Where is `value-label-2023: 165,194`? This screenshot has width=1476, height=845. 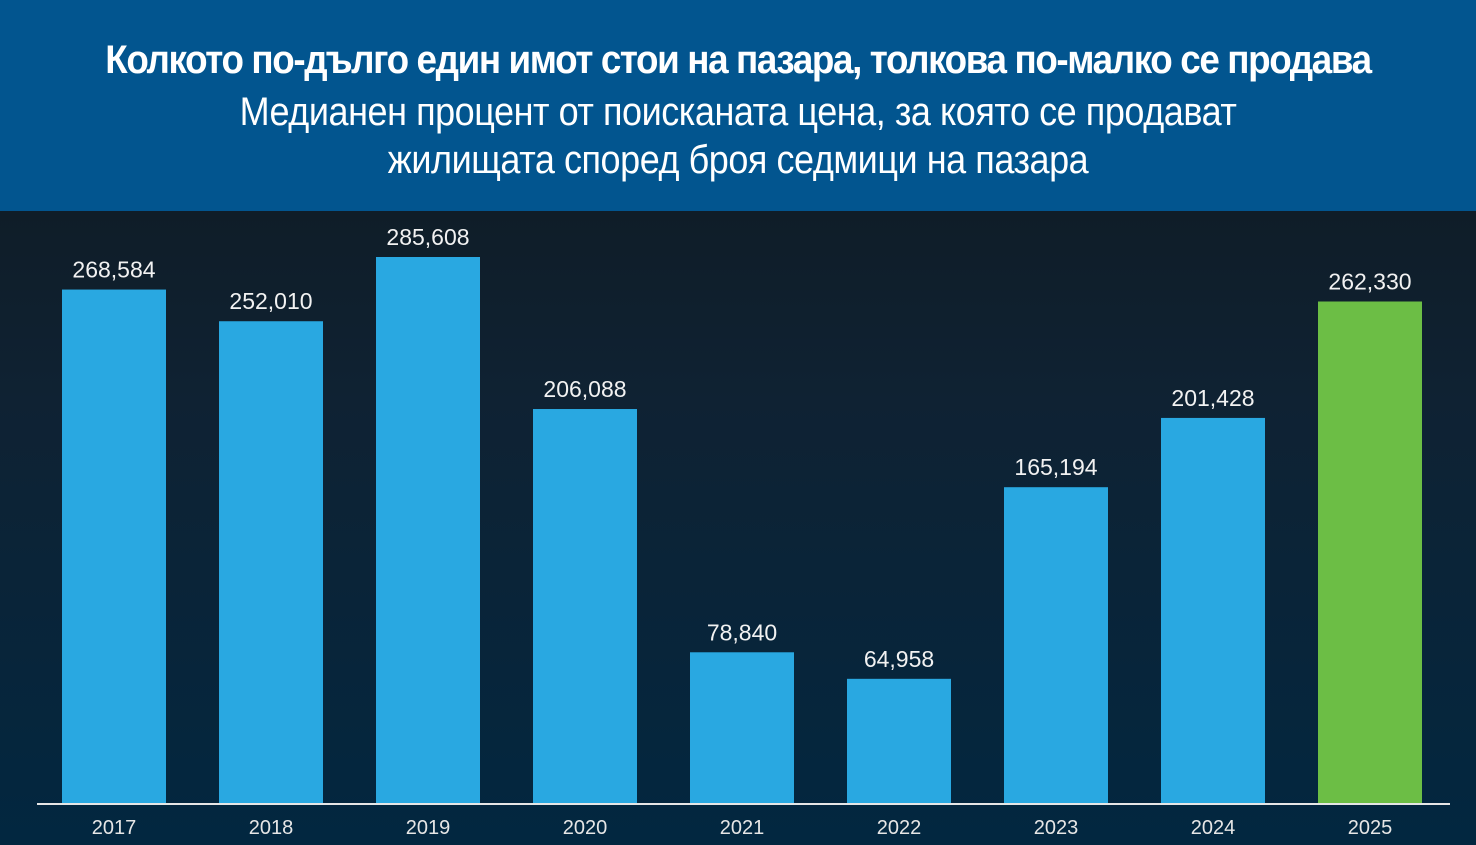 value-label-2023: 165,194 is located at coordinates (1055, 467).